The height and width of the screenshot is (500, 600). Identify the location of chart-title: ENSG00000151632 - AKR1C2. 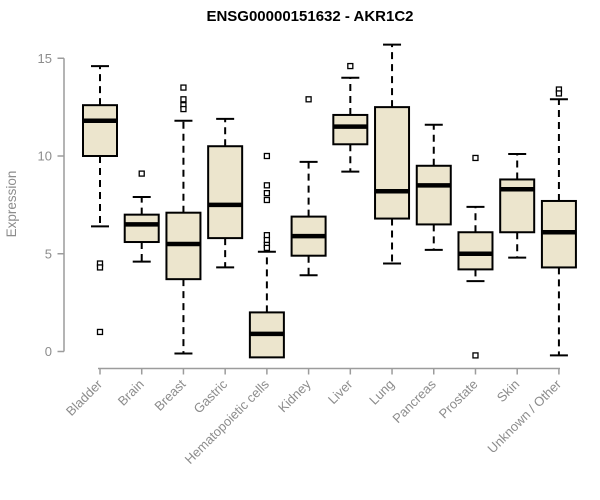
(309, 16).